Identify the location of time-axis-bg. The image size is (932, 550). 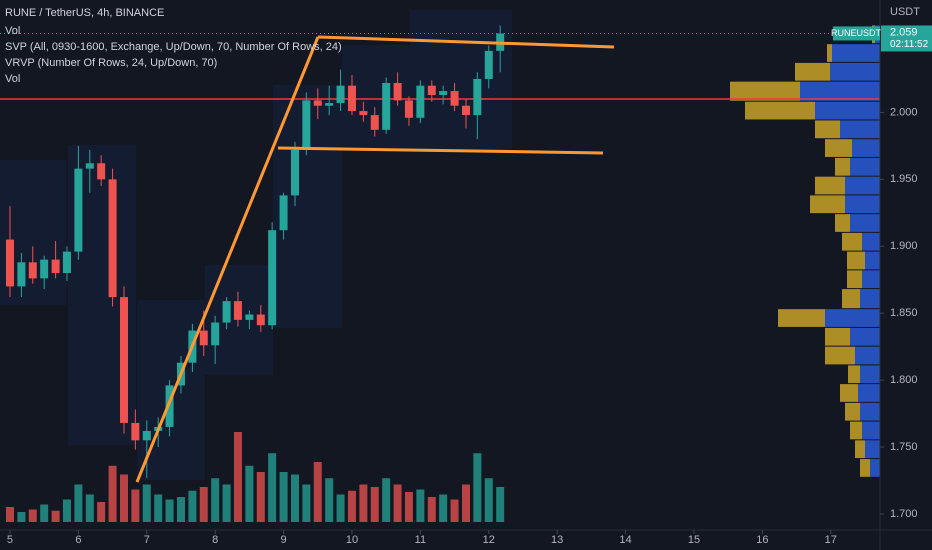
(466, 540).